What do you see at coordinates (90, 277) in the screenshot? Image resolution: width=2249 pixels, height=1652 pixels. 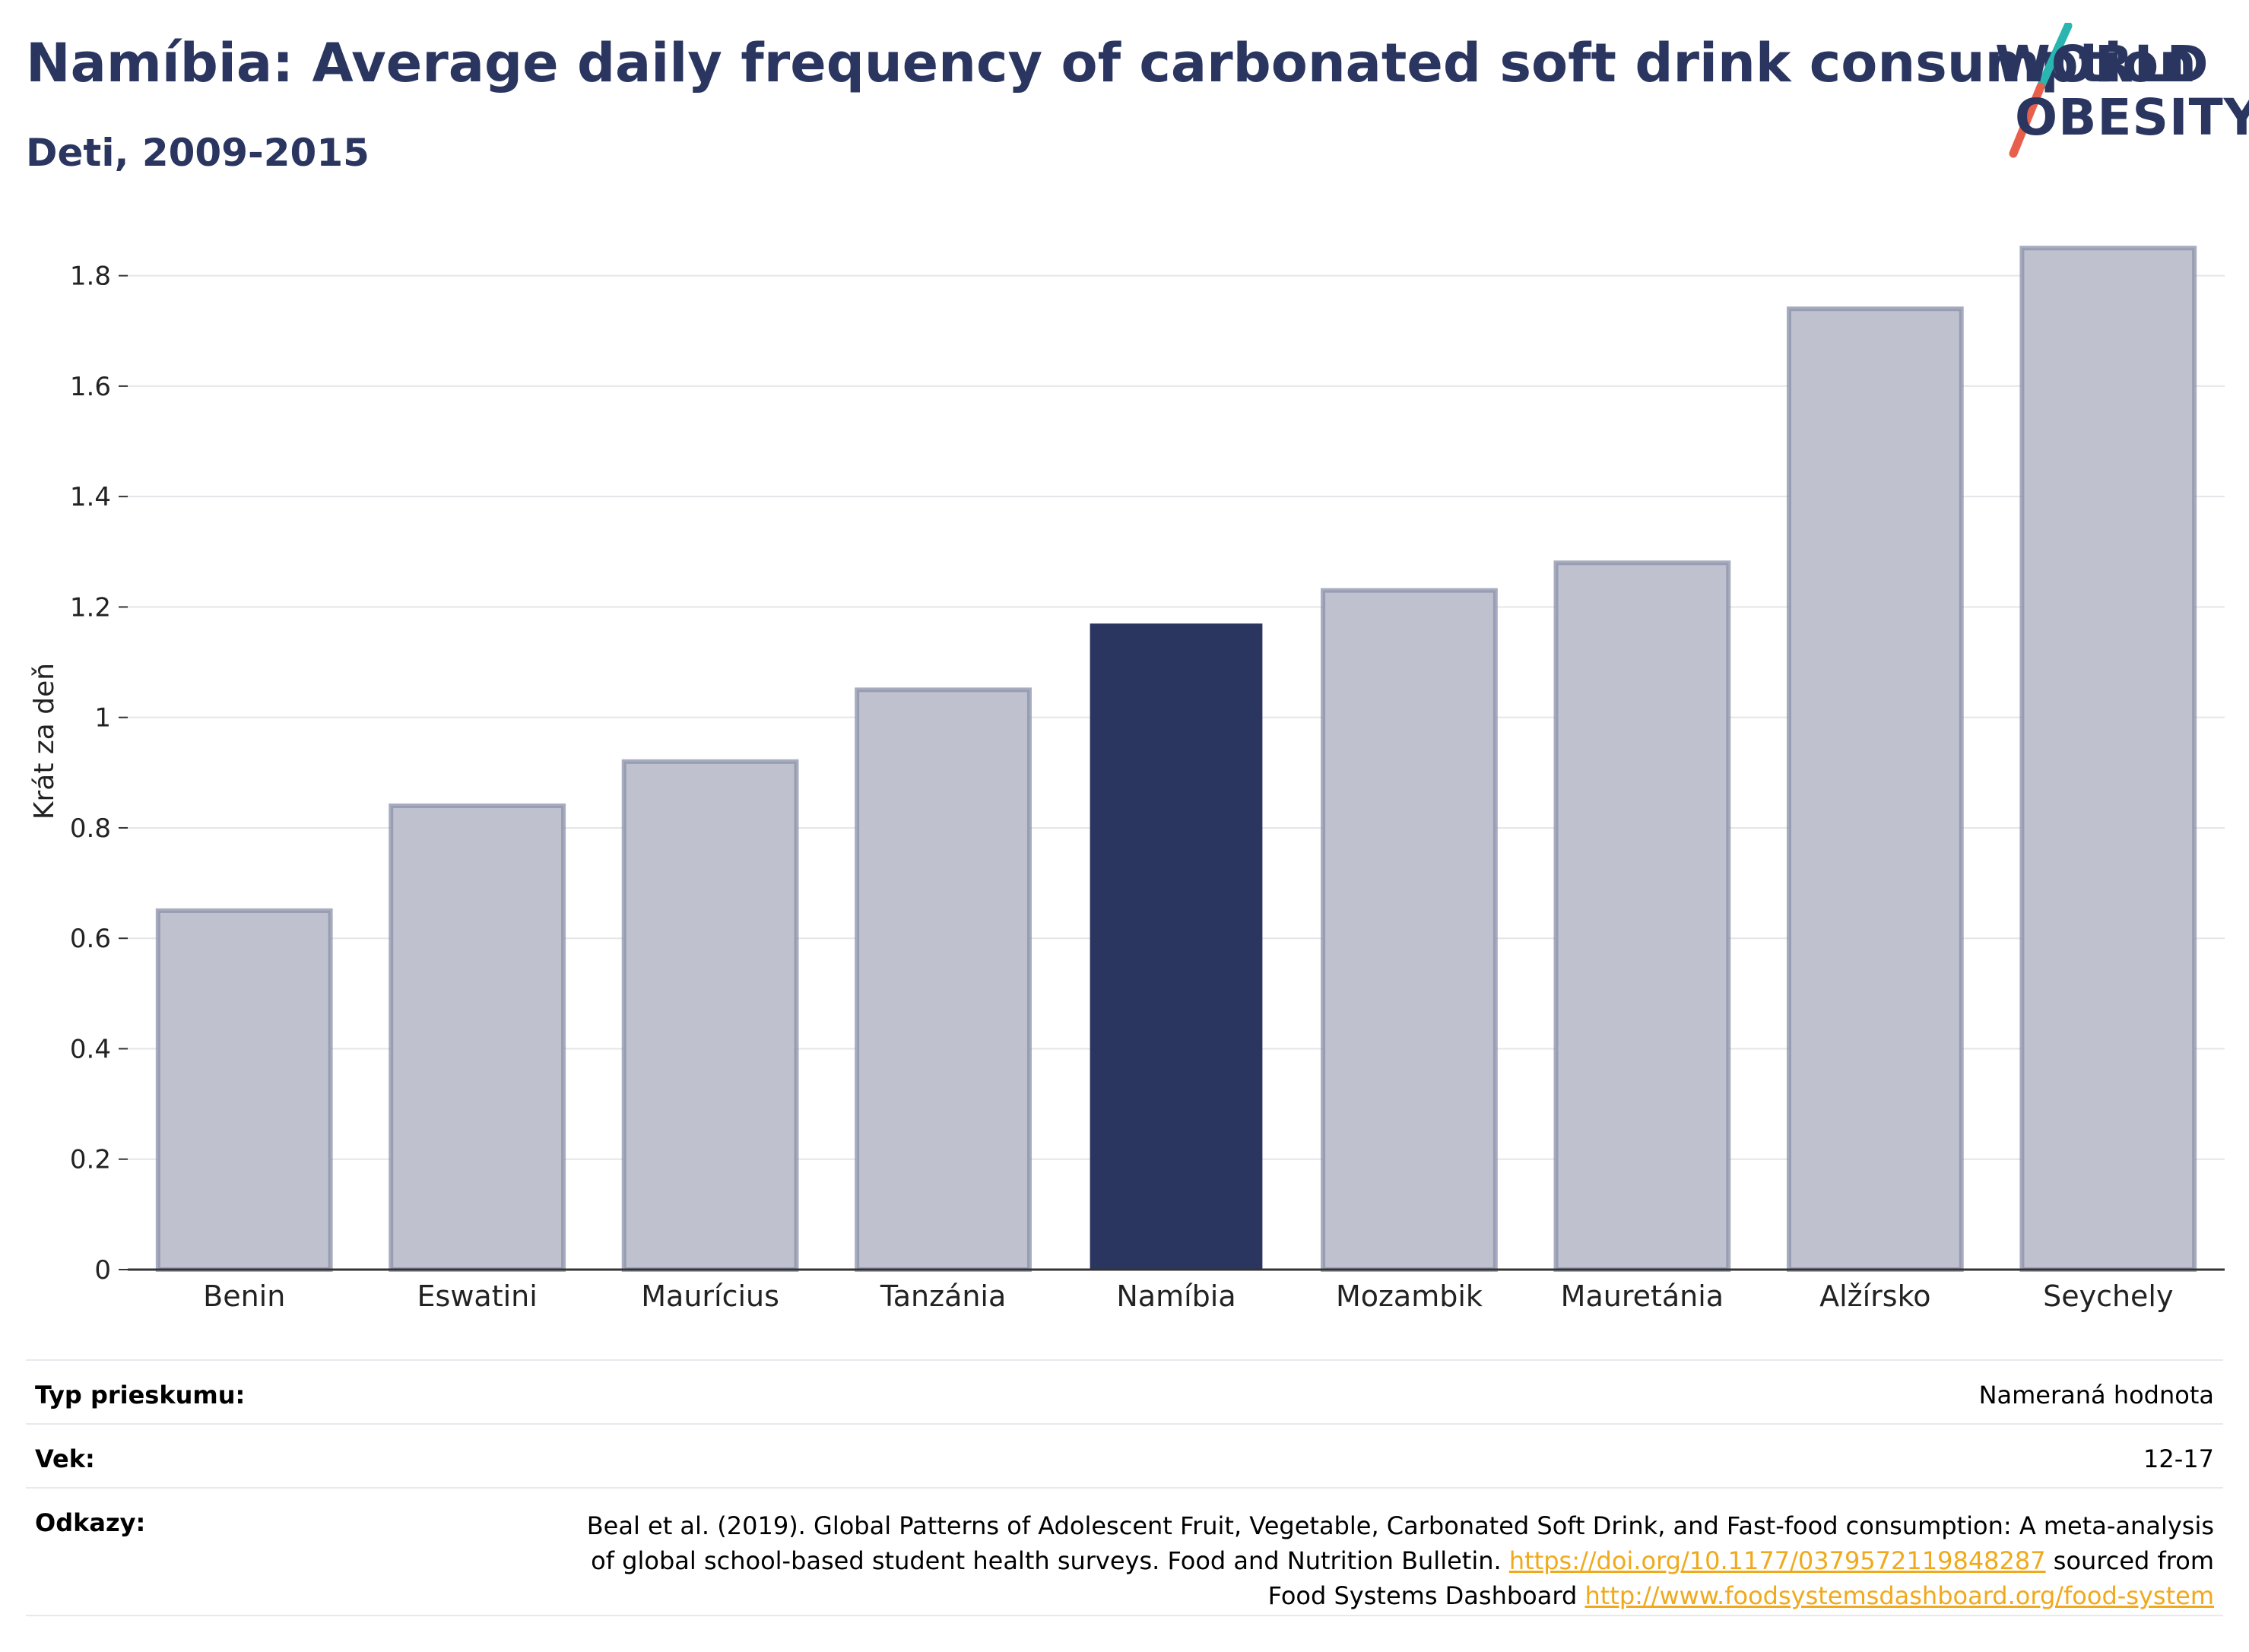 I see `y-tick-label: 1.8` at bounding box center [90, 277].